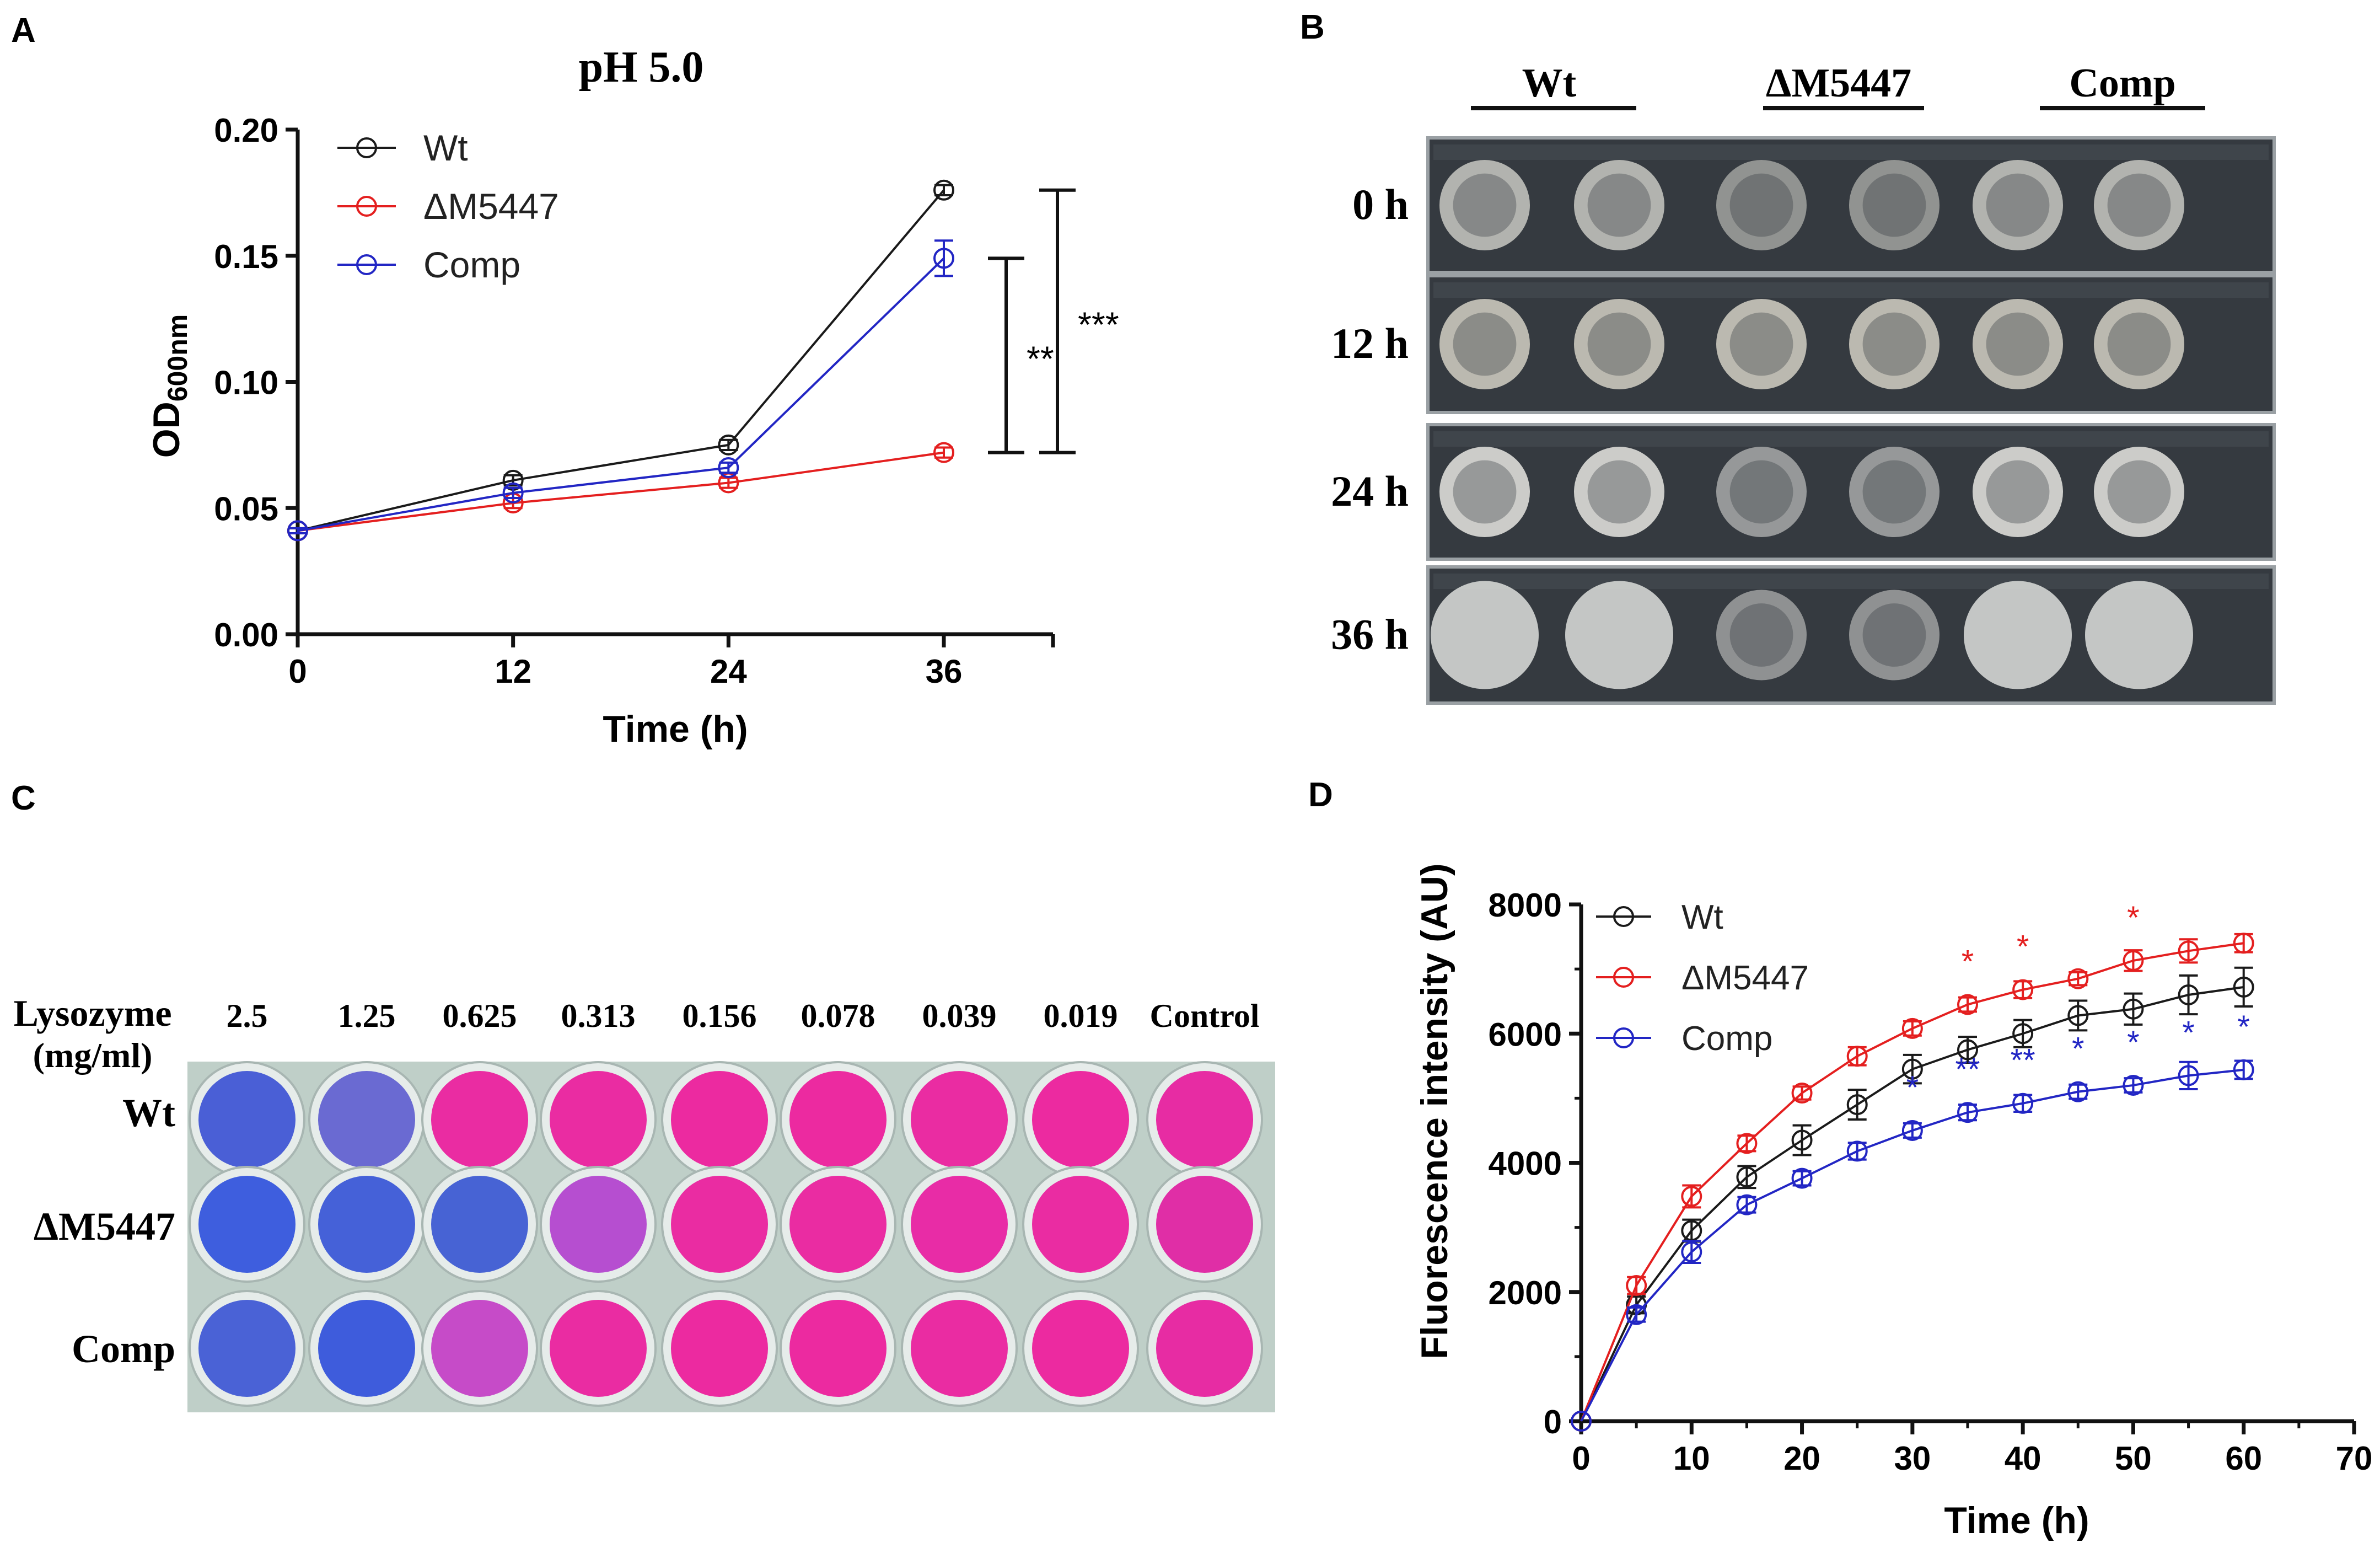 Image resolution: width=2380 pixels, height=1548 pixels. Describe the element at coordinates (480, 1016) in the screenshot. I see `concentration-label: 0.625` at that location.